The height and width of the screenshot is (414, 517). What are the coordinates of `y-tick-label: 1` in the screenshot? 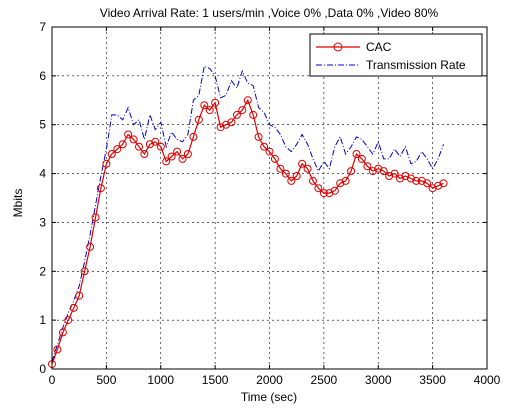 It's located at (42, 320).